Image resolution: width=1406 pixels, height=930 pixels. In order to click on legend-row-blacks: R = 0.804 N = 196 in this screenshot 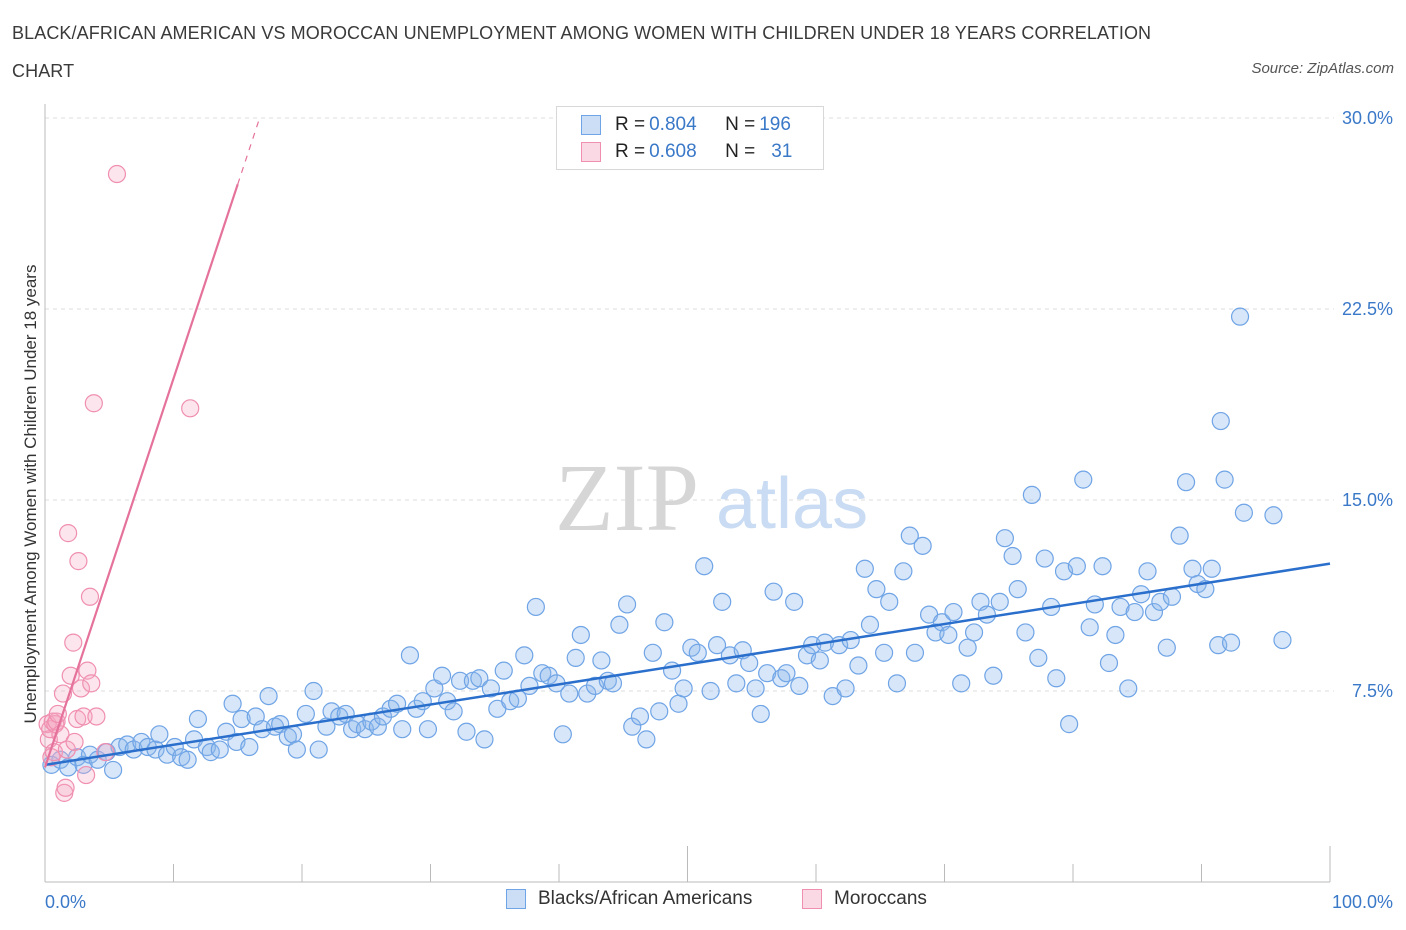, I will do `click(686, 125)`.